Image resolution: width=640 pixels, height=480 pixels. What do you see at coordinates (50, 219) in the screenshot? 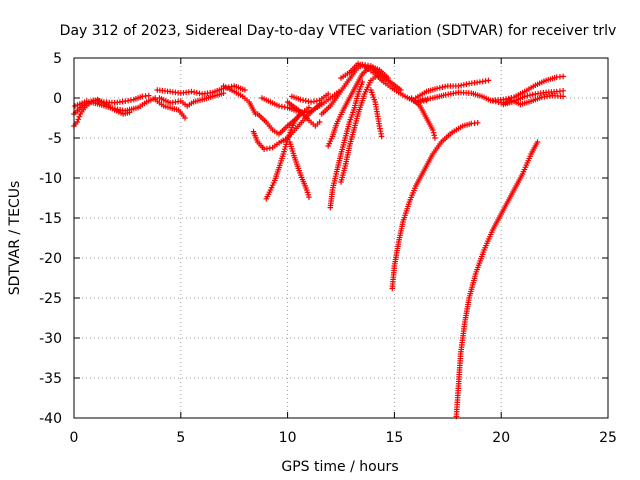
I see `y-tick-label: -15` at bounding box center [50, 219].